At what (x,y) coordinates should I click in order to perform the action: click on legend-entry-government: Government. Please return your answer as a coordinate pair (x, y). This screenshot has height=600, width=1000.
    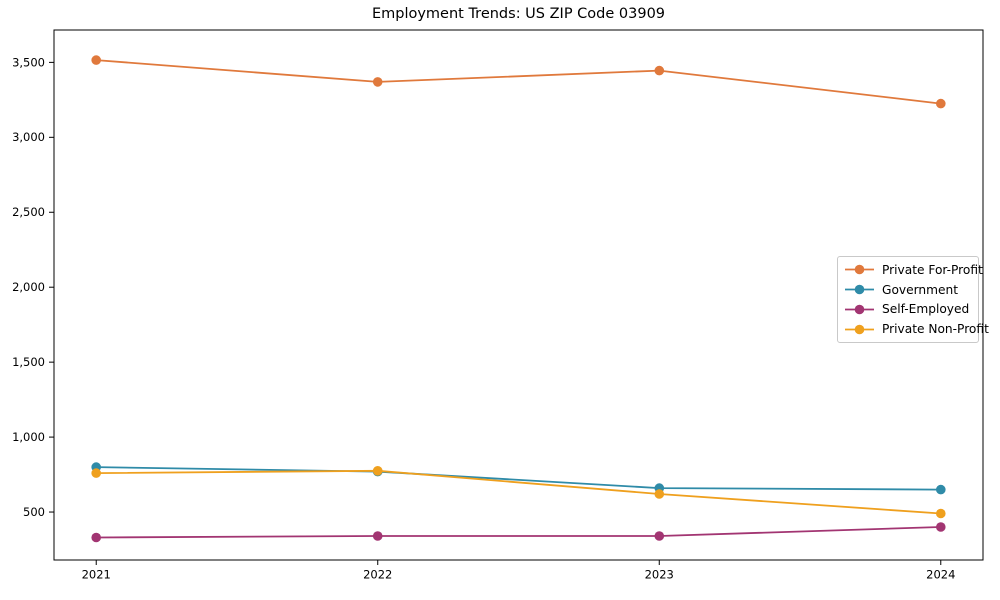
    Looking at the image, I should click on (908, 289).